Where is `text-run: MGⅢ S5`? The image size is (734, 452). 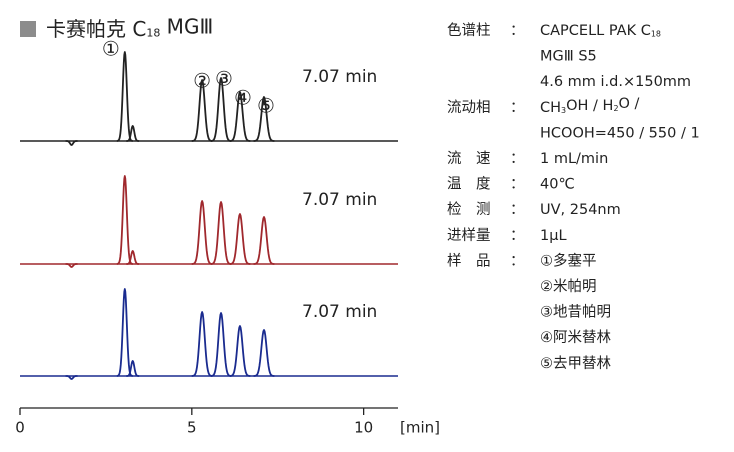 text-run: MGⅢ S5 is located at coordinates (568, 57).